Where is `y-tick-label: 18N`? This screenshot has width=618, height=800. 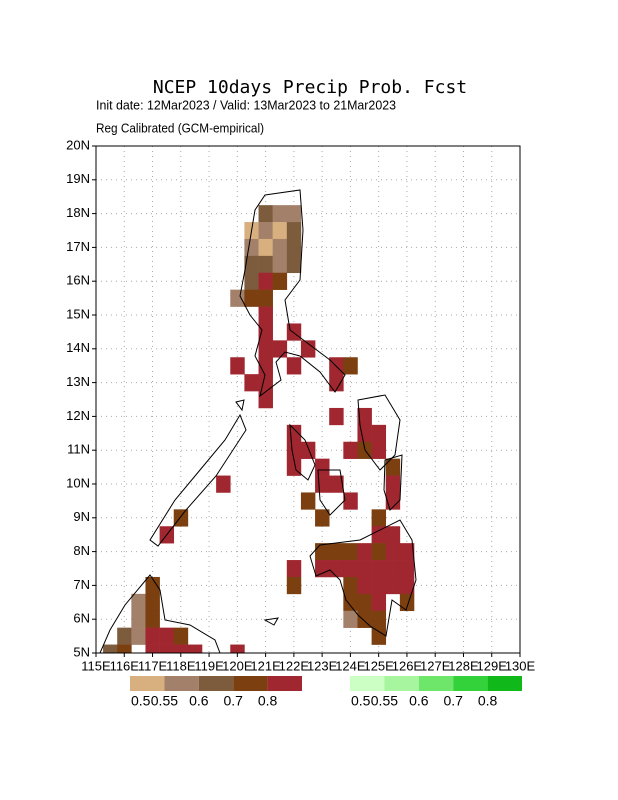 y-tick-label: 18N is located at coordinates (78, 212).